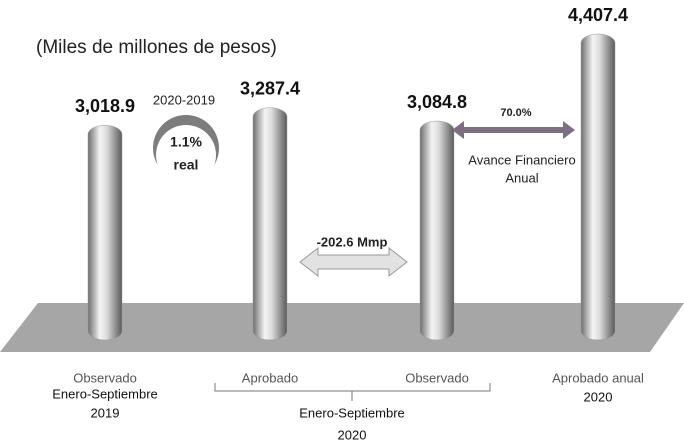 This screenshot has height=447, width=684. Describe the element at coordinates (515, 113) in the screenshot. I see `progress-value: 70.0%` at that location.